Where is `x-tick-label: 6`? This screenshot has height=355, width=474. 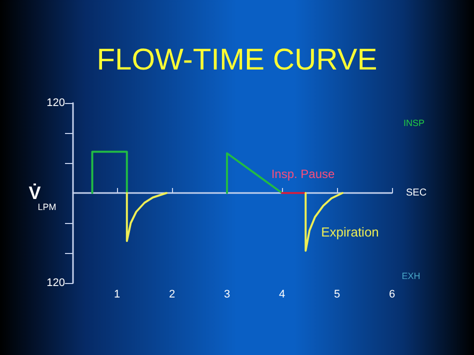 x-tick-label: 6 is located at coordinates (392, 294).